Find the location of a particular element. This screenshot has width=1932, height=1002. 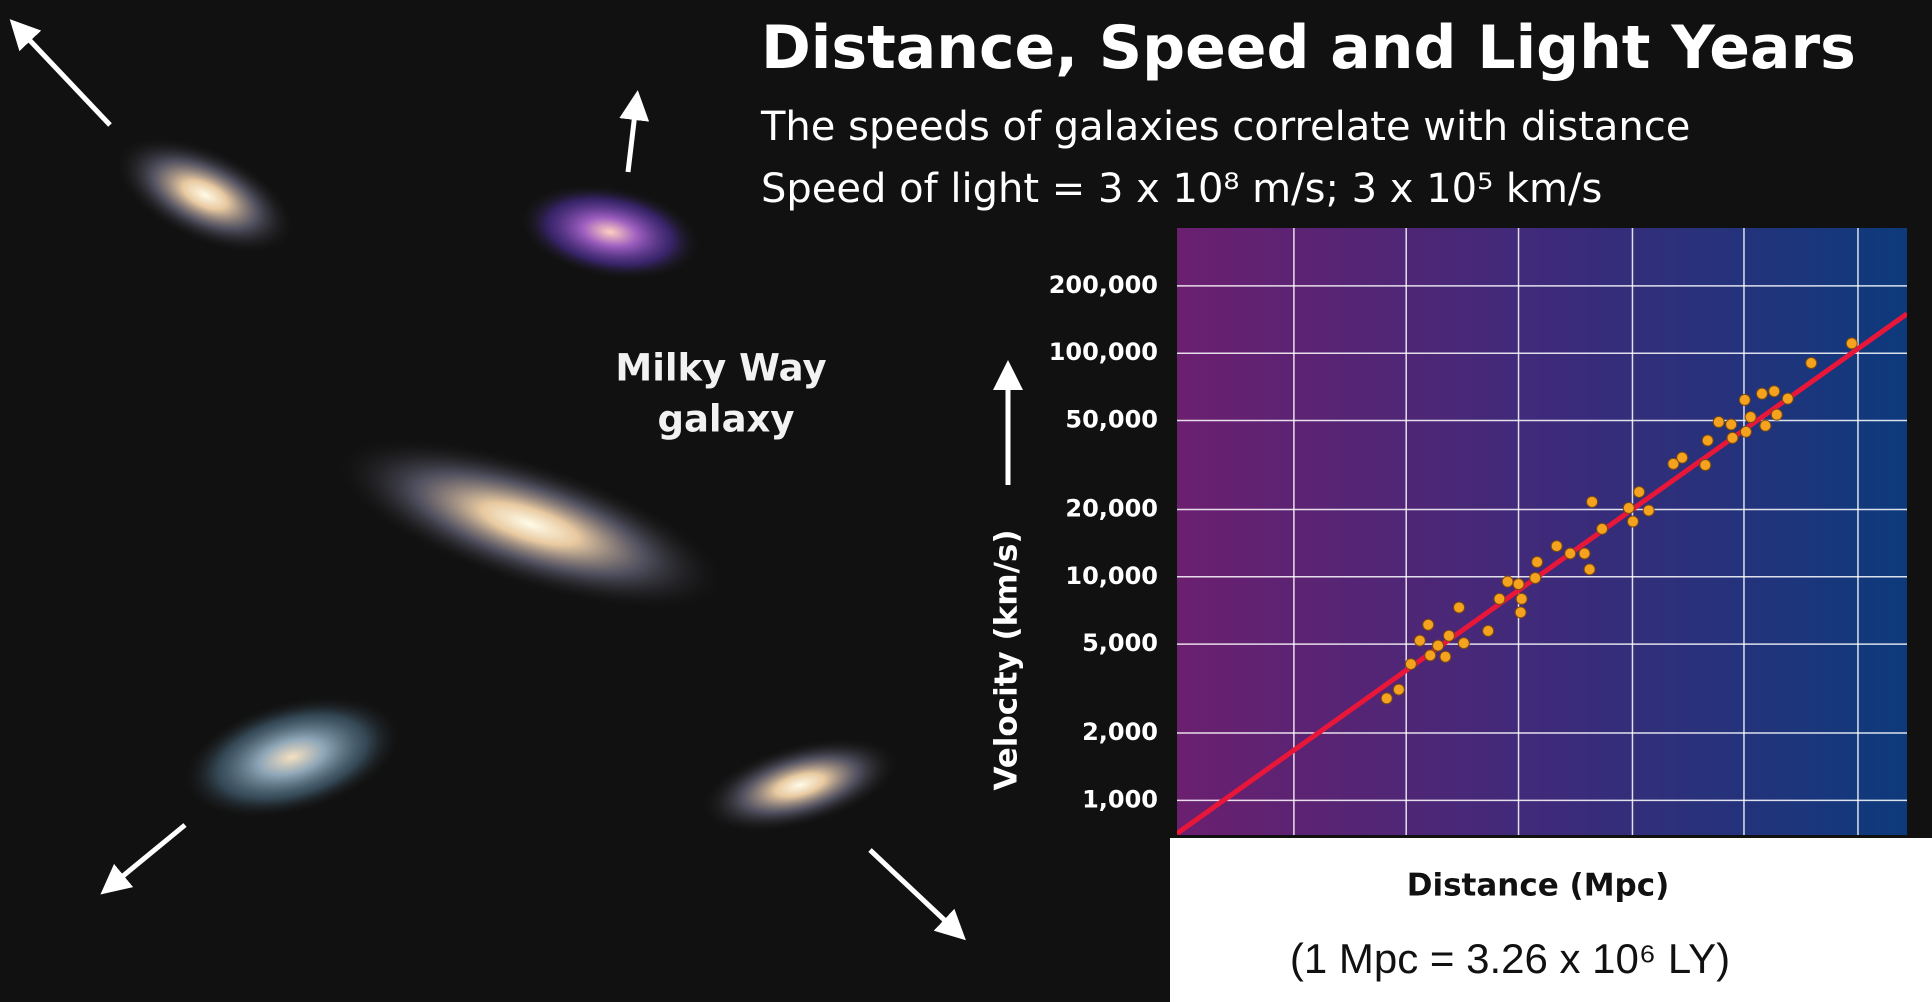

y-tick-label: 50,000 is located at coordinates (1111, 419).